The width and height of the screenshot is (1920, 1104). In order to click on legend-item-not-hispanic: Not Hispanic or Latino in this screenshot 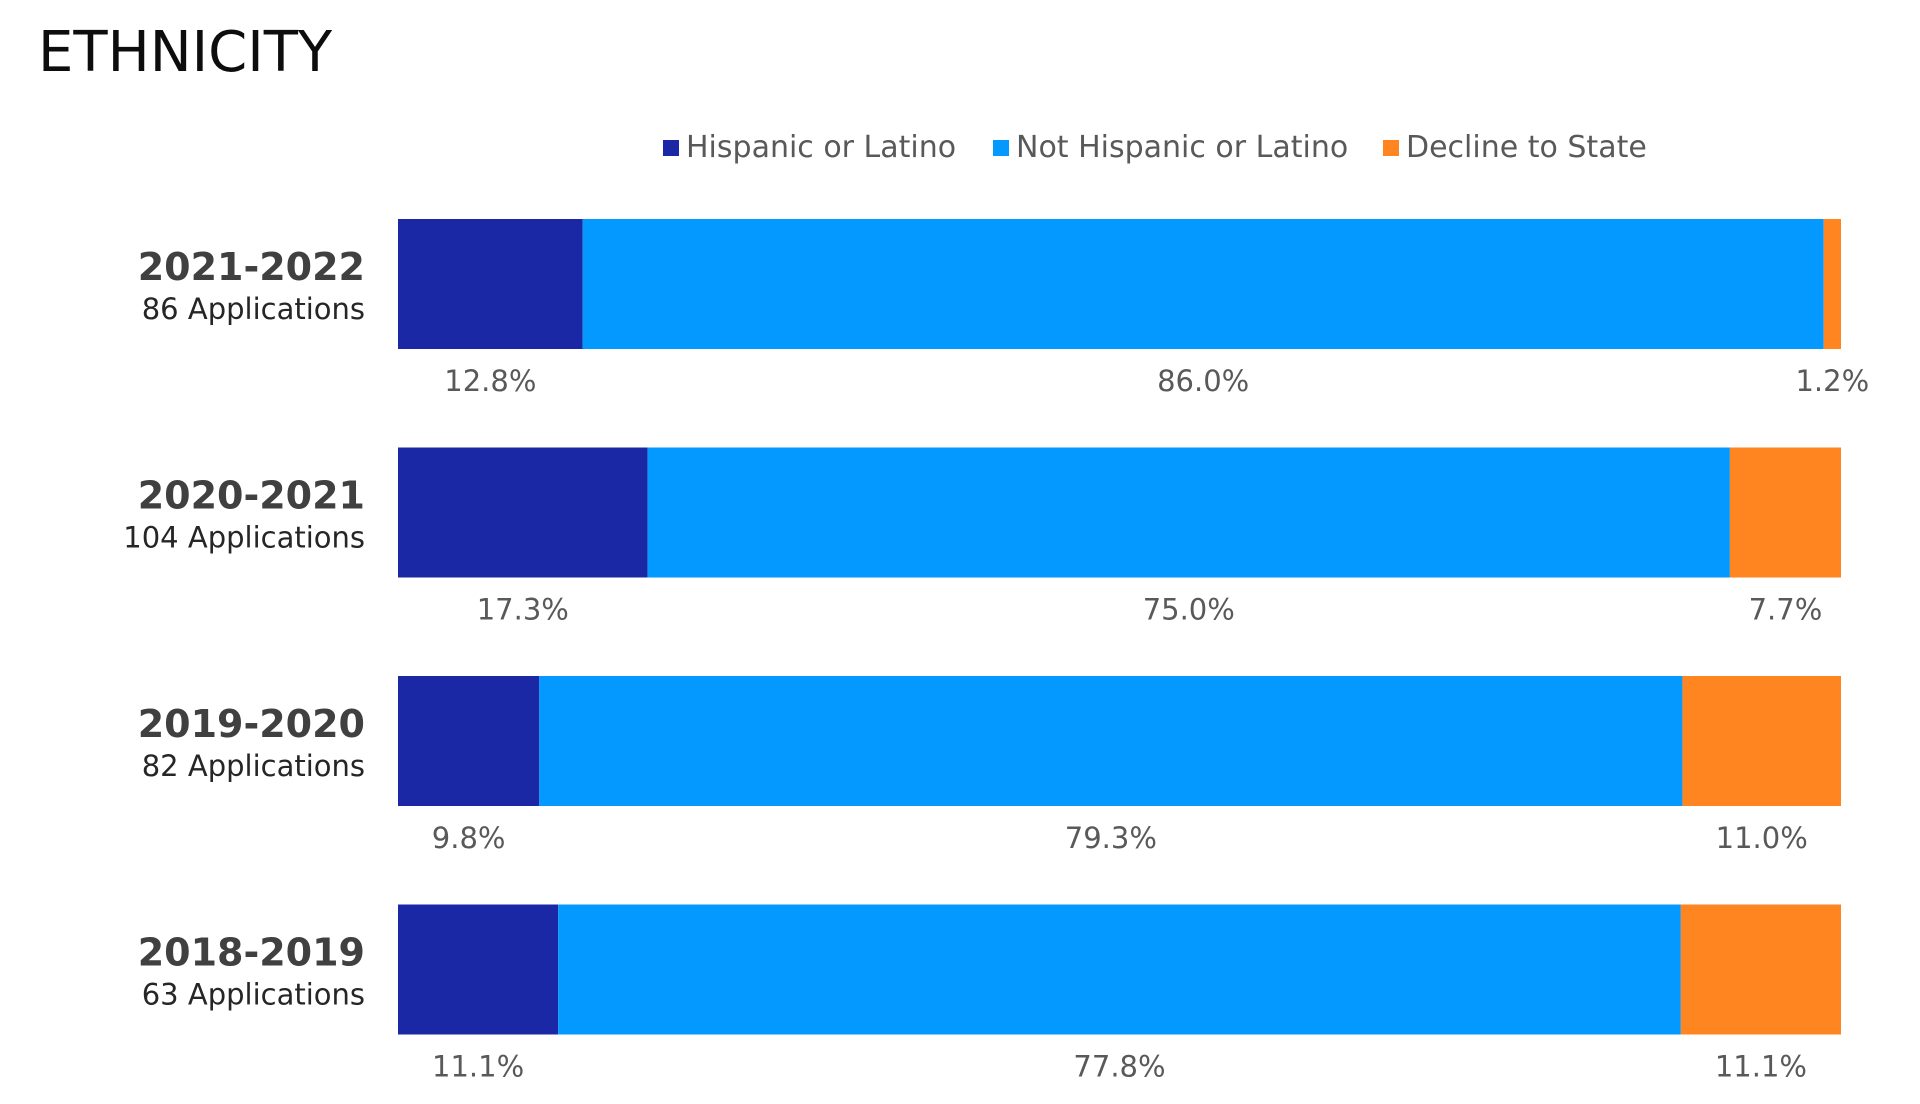, I will do `click(1170, 147)`.